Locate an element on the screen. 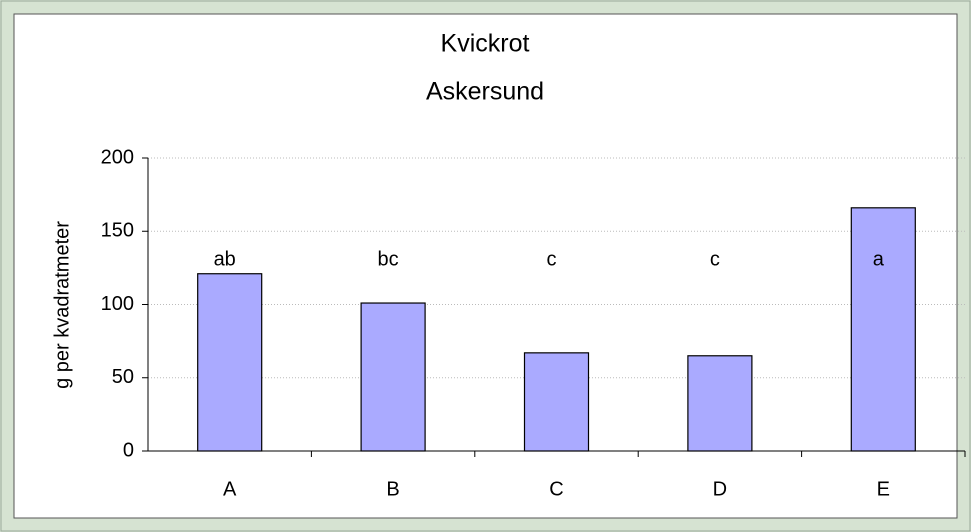 The width and height of the screenshot is (971, 532). chart-subtitle: Askersund is located at coordinates (485, 92).